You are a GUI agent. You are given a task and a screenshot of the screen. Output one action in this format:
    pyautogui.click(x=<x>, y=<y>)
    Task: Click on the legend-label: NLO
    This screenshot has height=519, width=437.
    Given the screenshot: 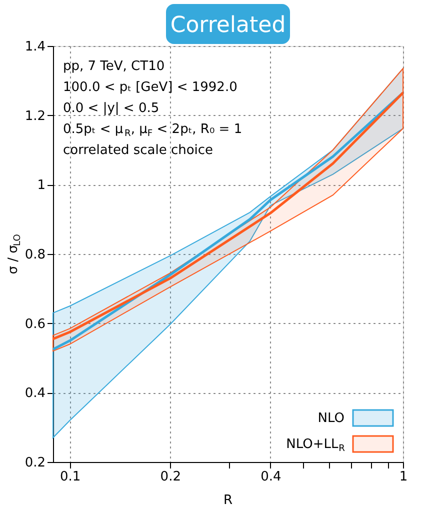 What is the action you would take?
    pyautogui.click(x=331, y=418)
    